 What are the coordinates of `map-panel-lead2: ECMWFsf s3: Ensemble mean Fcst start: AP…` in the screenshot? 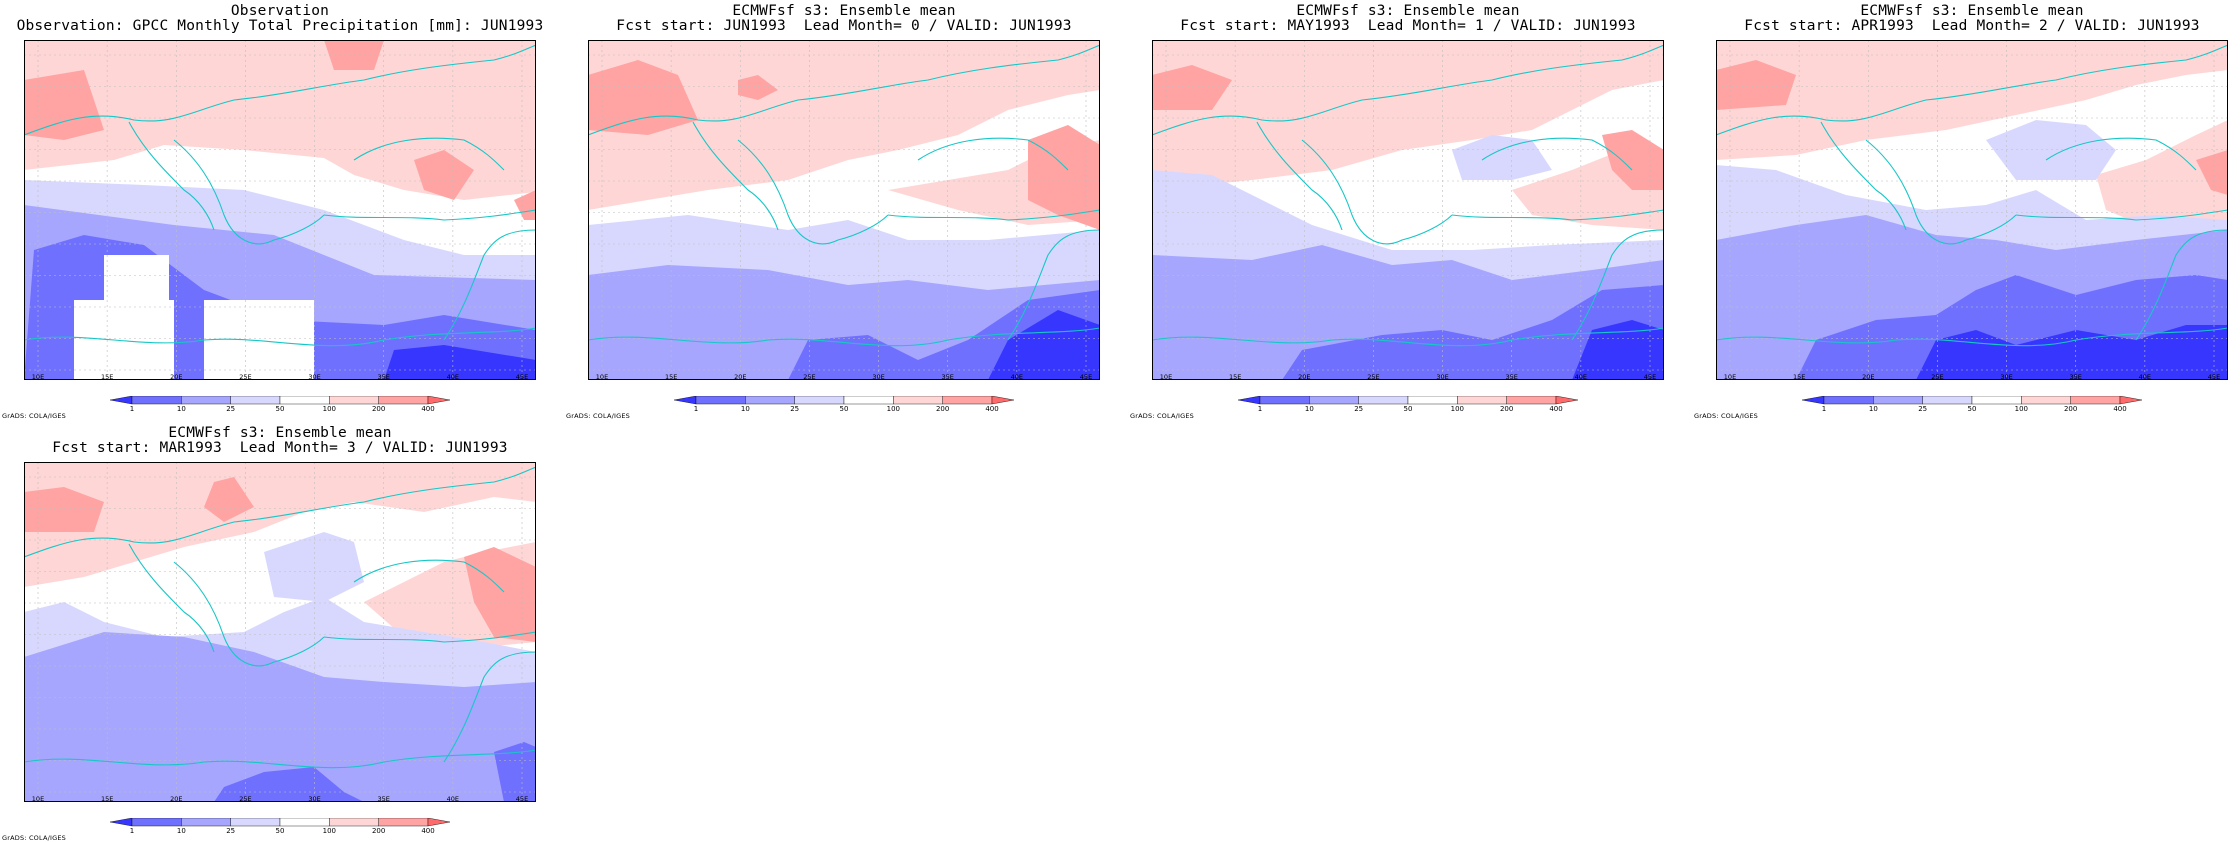 It's located at (1966, 210).